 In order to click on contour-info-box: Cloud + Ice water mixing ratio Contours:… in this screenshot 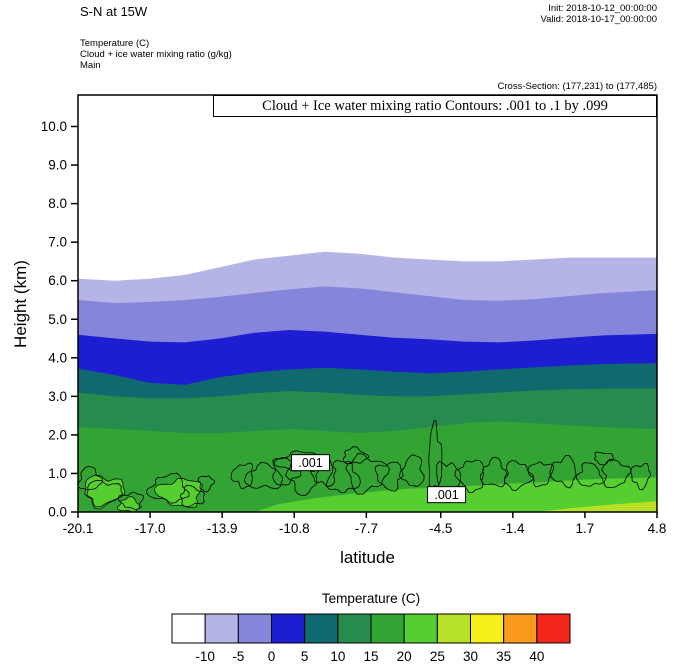, I will do `click(435, 106)`.